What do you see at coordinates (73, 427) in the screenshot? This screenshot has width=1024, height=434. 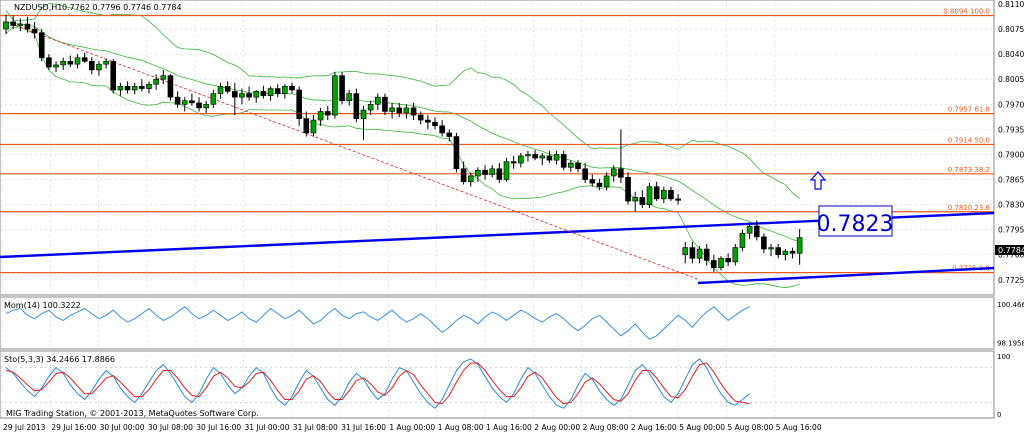 I see `x-tick-label: 29 Jul 16:00` at bounding box center [73, 427].